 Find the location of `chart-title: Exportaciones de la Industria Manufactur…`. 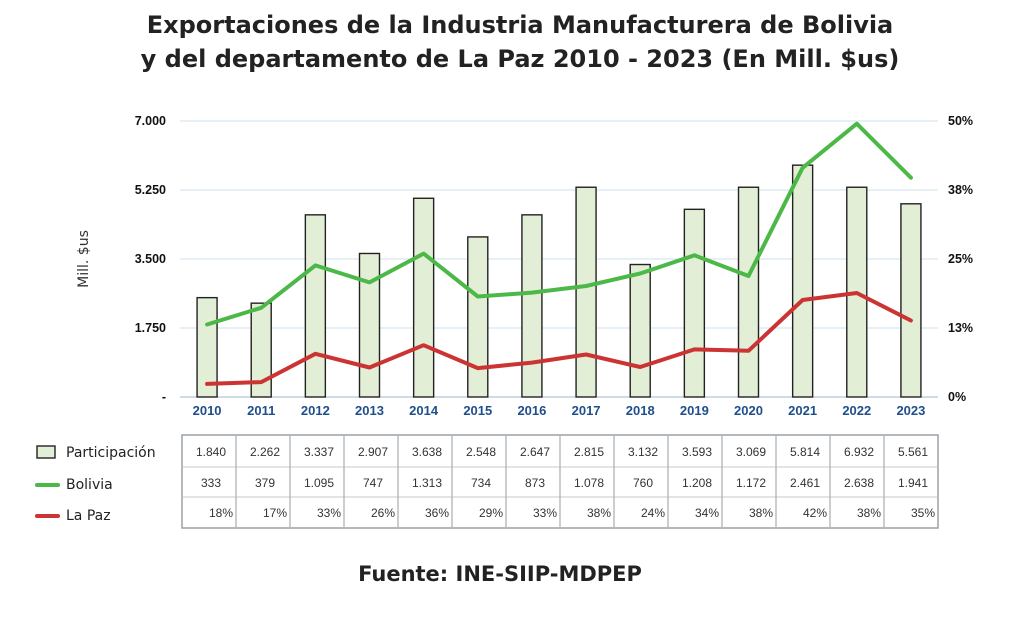

chart-title: Exportaciones de la Industria Manufactur… is located at coordinates (512, 42).